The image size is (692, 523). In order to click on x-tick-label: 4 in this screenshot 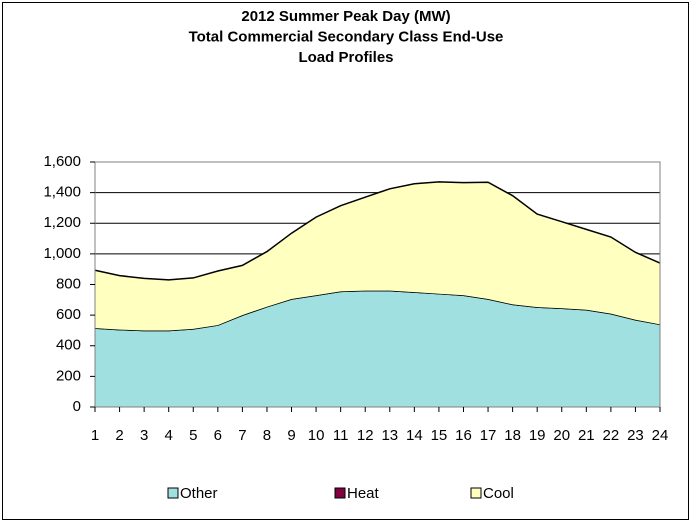, I will do `click(169, 435)`.